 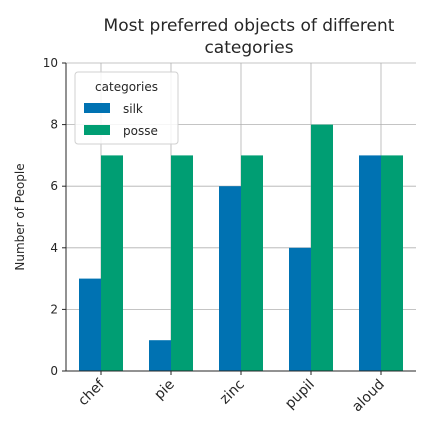 I want to click on y-tick-label: 4, so click(x=54, y=248).